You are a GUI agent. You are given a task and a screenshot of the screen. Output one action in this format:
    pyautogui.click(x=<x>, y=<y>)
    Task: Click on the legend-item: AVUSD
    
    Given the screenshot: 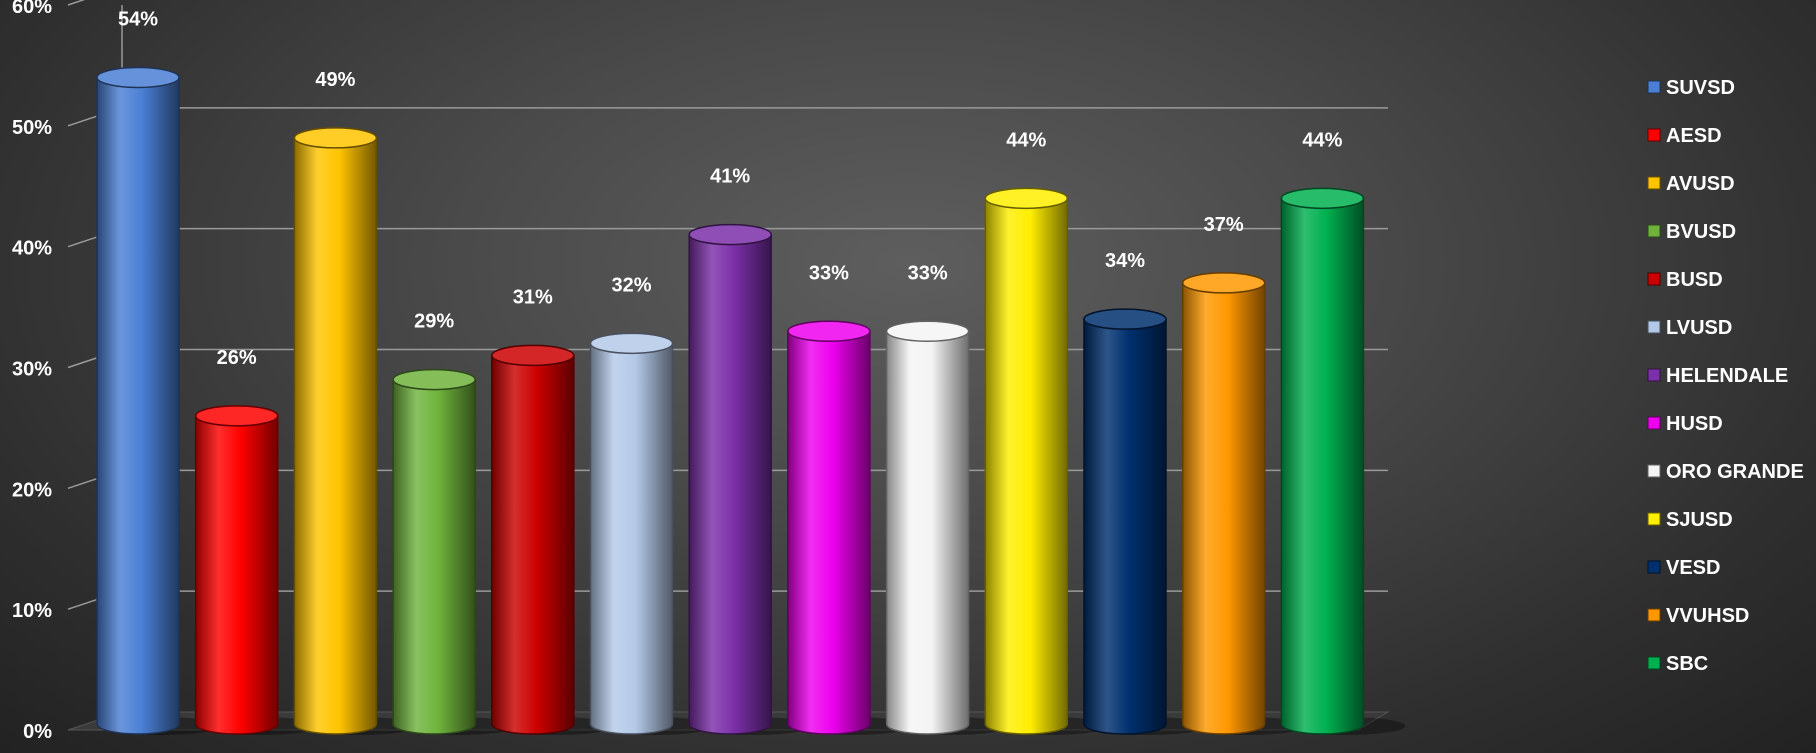 What is the action you would take?
    pyautogui.click(x=1691, y=184)
    